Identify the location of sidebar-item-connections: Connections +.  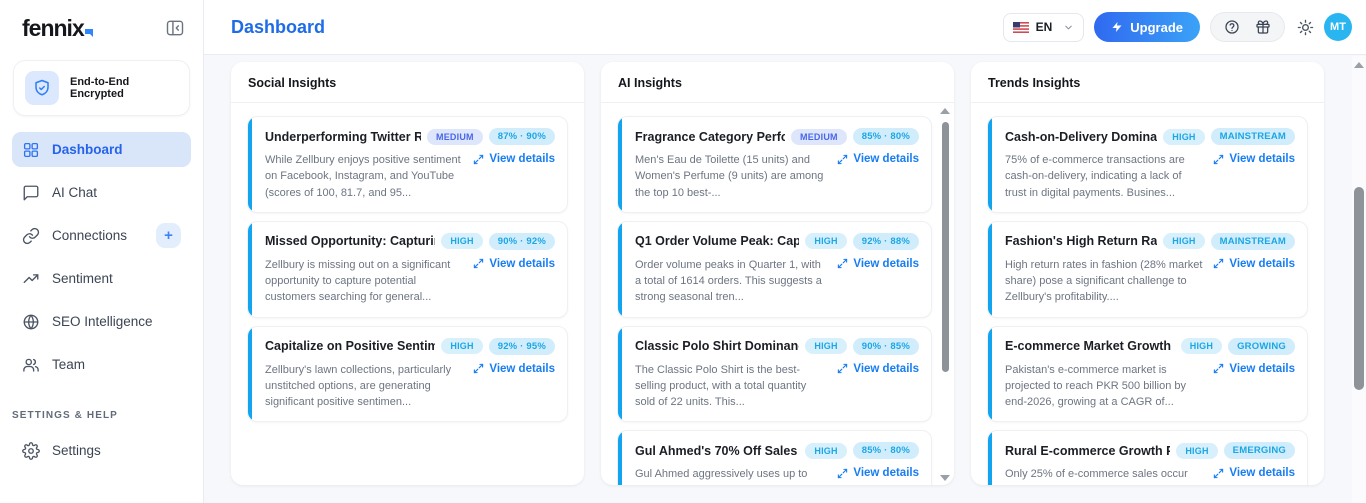
(101, 235).